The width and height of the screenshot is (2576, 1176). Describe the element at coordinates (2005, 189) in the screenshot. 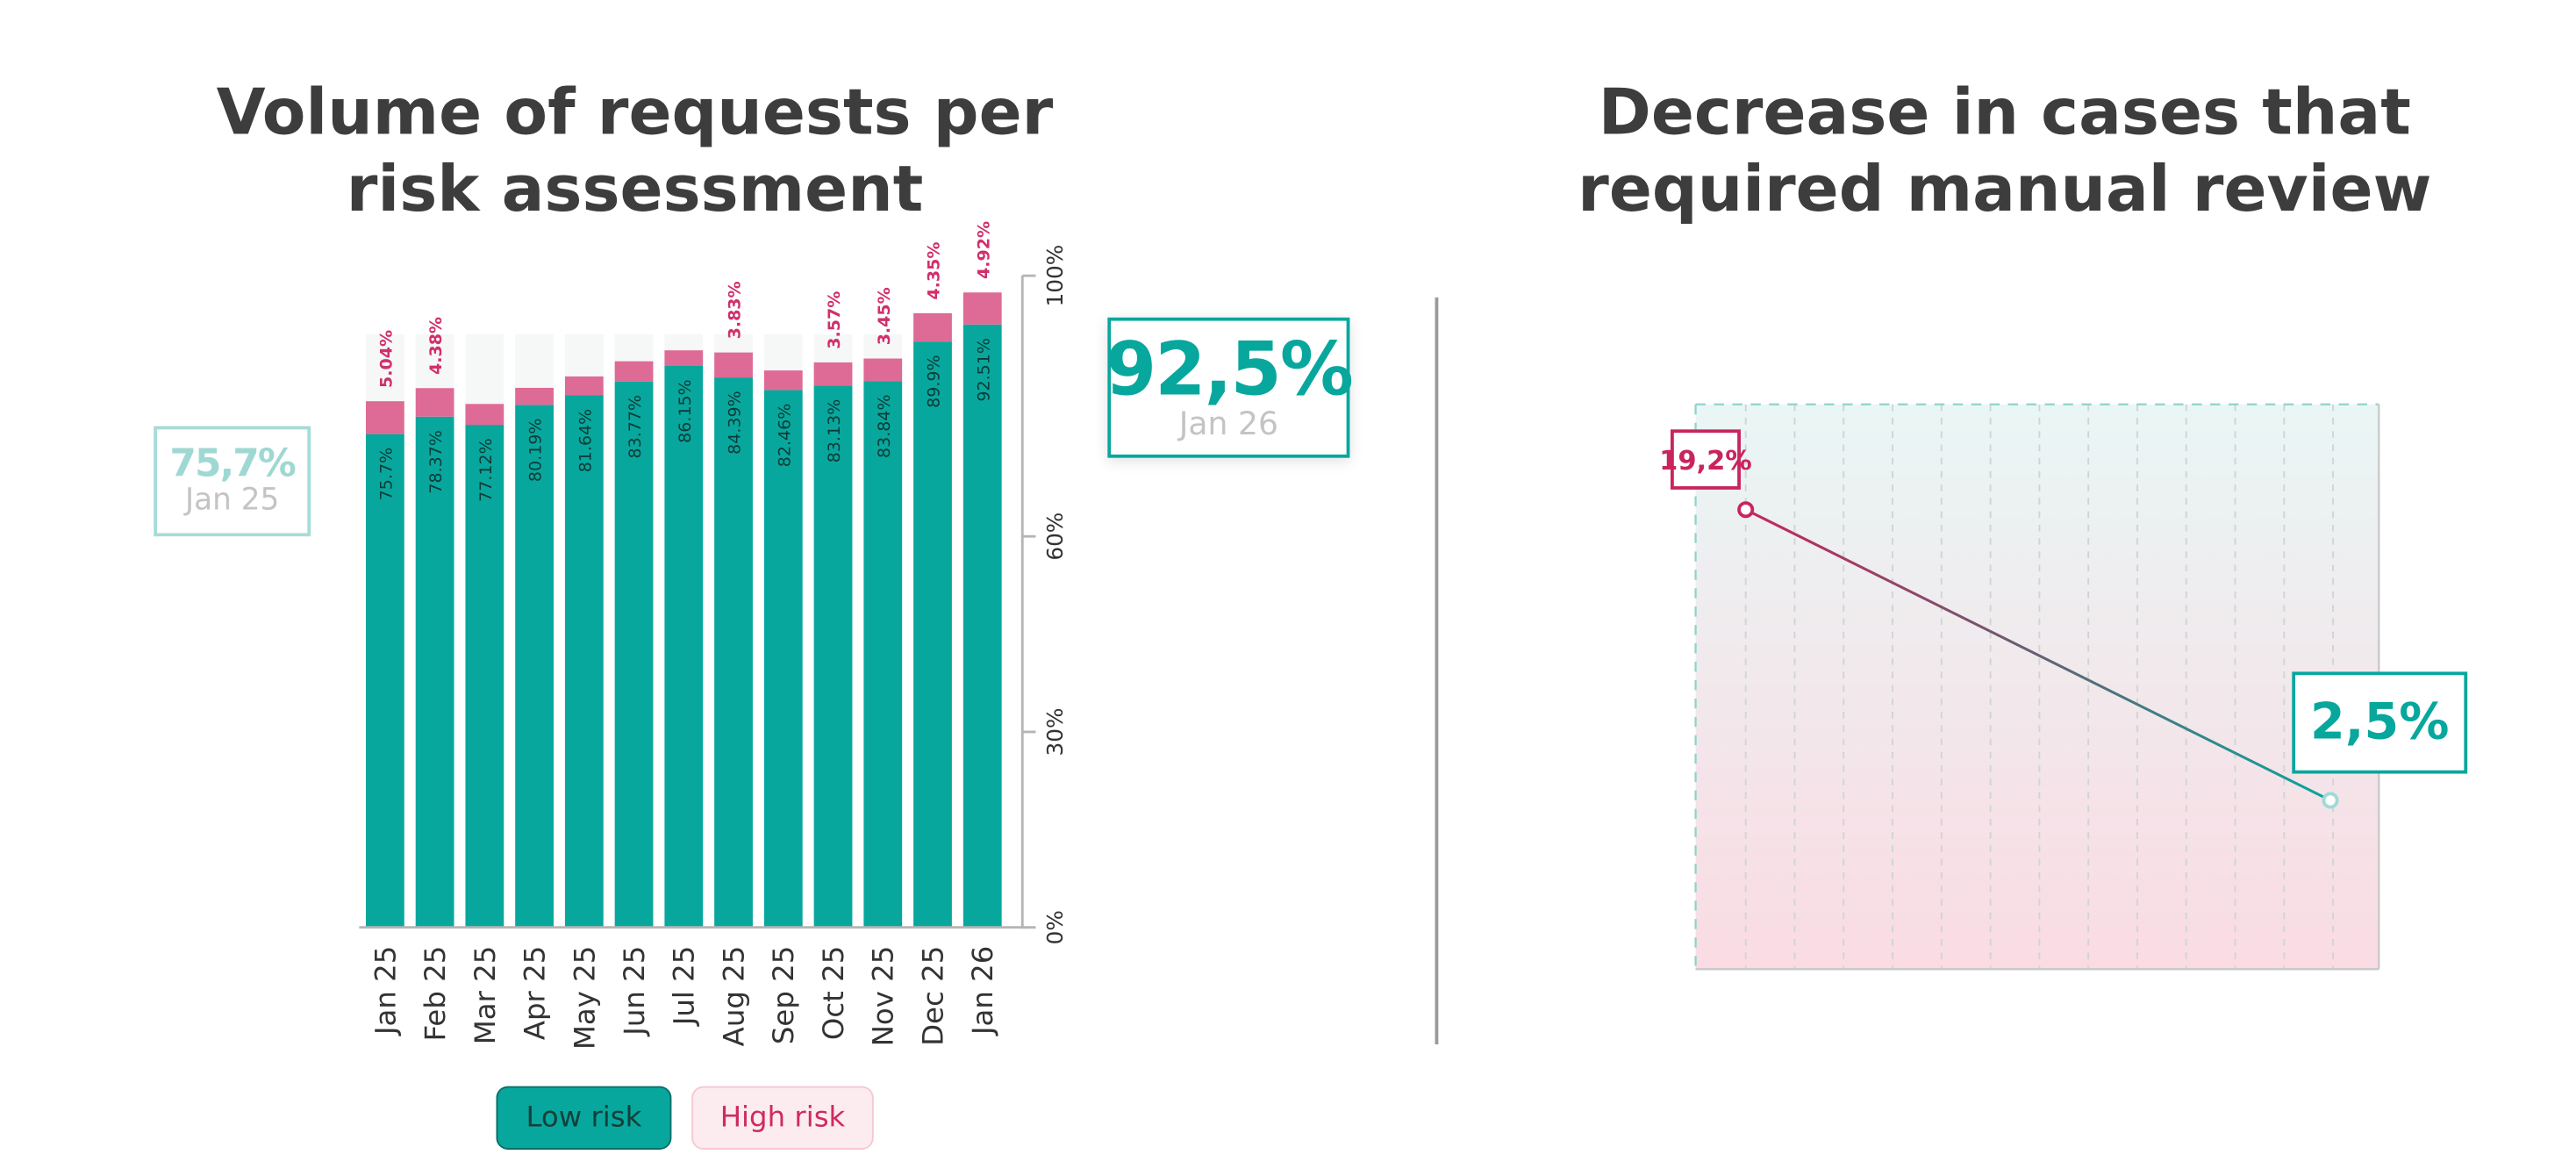

I see `right-title-line-2: required manual review` at that location.